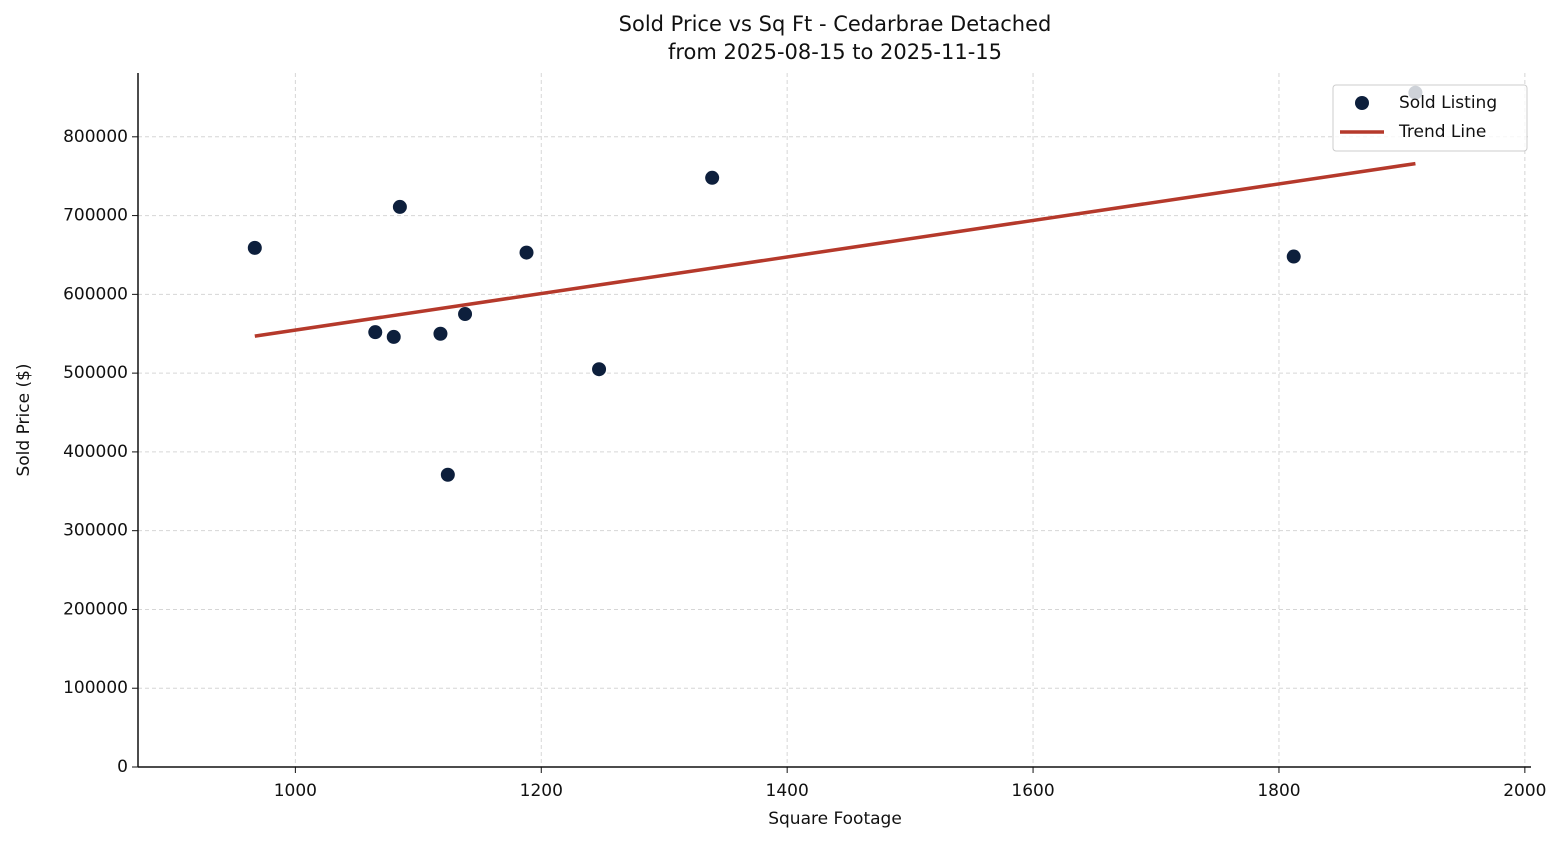 The height and width of the screenshot is (845, 1566). Describe the element at coordinates (295, 791) in the screenshot. I see `x-tick-label: 1000` at that location.